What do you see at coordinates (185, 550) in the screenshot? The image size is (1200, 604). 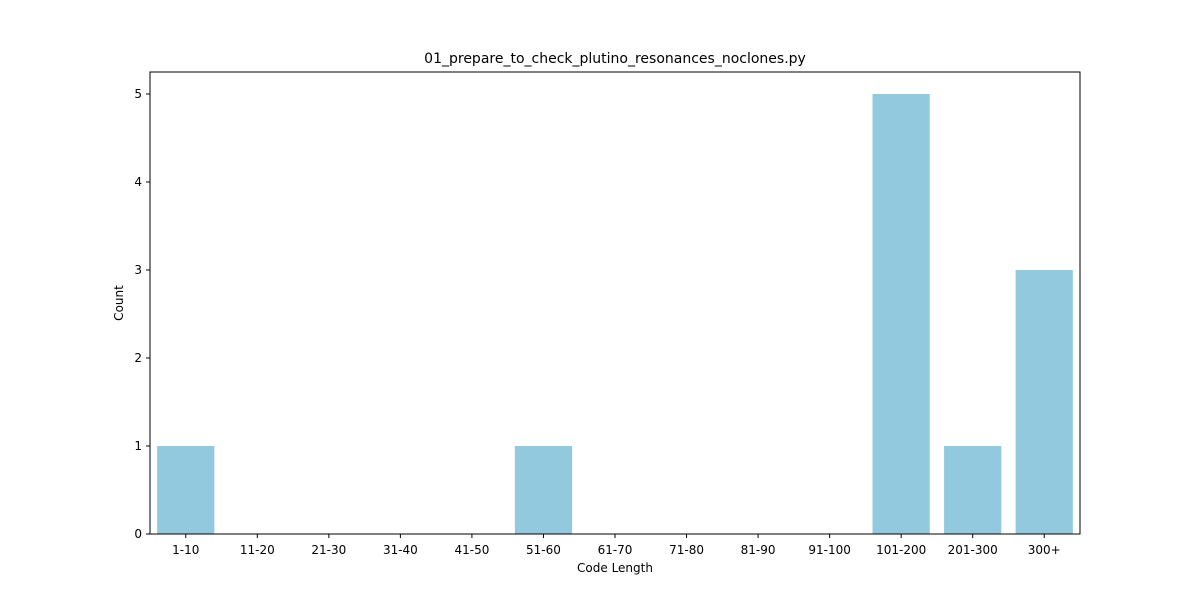 I see `x-tick-label-1-10: 1-10` at bounding box center [185, 550].